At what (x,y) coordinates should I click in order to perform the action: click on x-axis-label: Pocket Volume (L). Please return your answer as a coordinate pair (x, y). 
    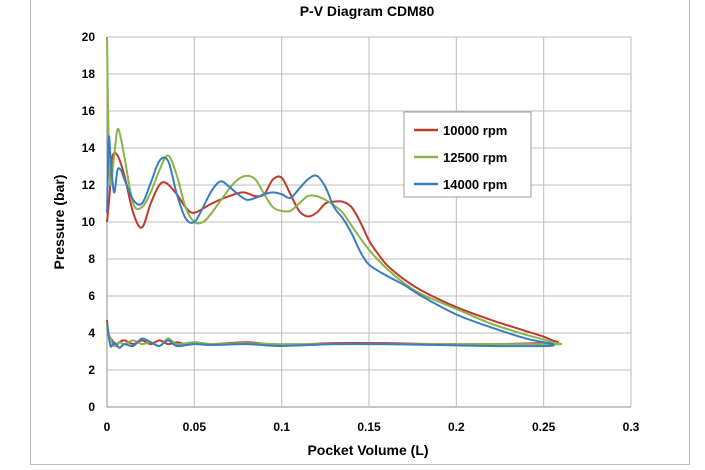
    Looking at the image, I should click on (367, 450).